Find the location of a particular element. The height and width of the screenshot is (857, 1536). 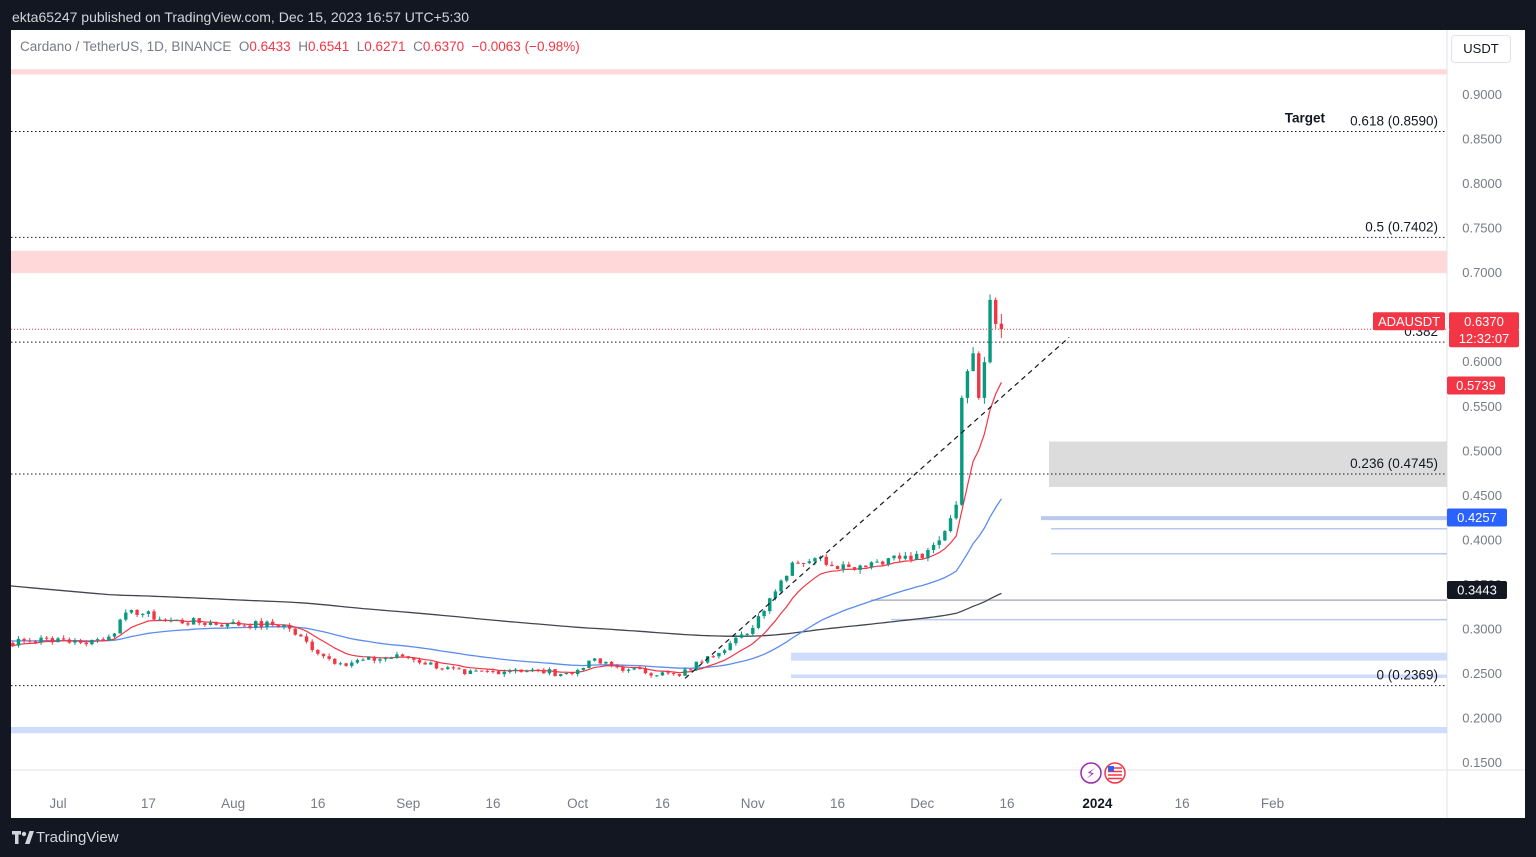

candle-countdown: 12:32:07 is located at coordinates (1484, 338).